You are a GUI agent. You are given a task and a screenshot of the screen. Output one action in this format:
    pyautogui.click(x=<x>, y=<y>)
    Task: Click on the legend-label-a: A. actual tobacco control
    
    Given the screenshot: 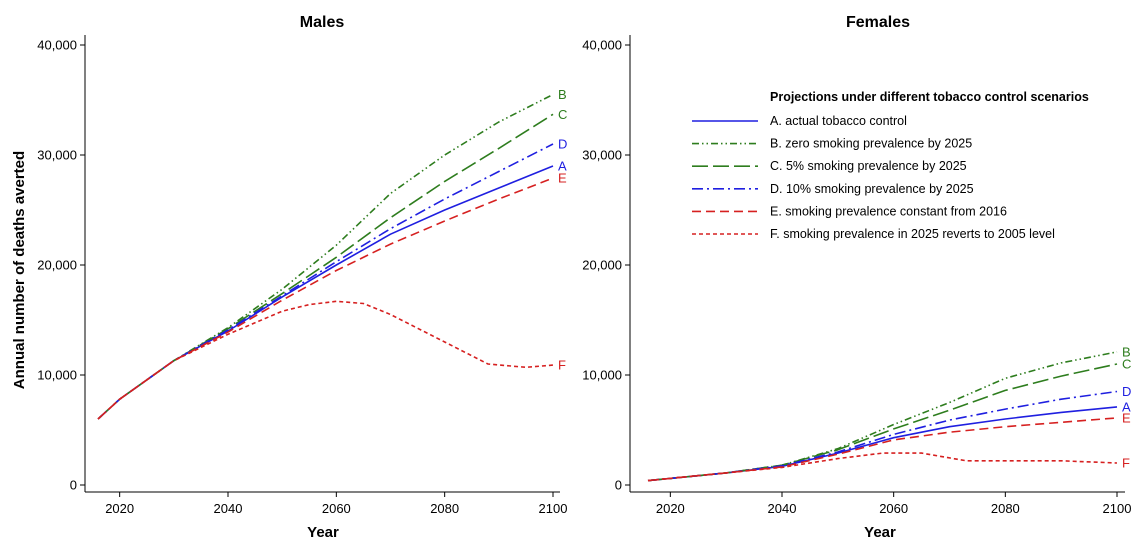 What is the action you would take?
    pyautogui.click(x=838, y=121)
    